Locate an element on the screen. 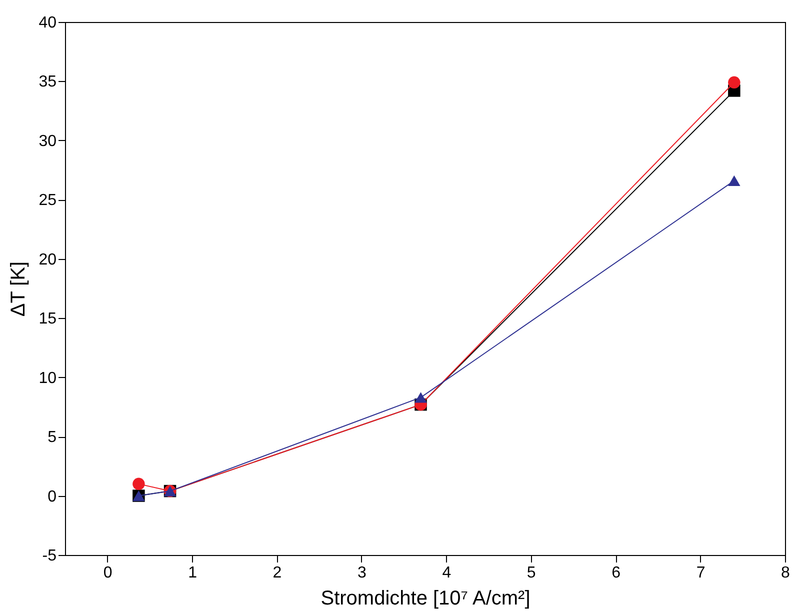 The width and height of the screenshot is (798, 614). x-axis-title: Stromdichte [10⁷ A/cm²] is located at coordinates (425, 599).